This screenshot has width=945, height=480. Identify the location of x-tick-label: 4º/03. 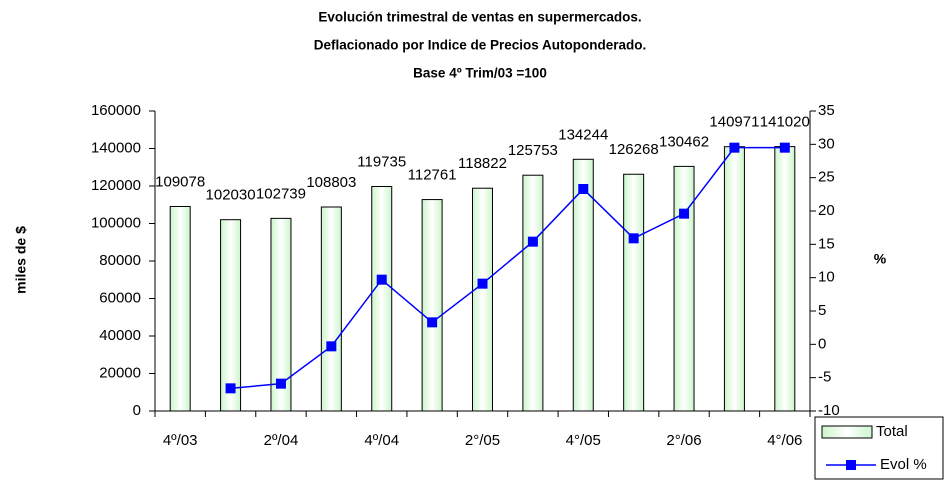
(180, 440).